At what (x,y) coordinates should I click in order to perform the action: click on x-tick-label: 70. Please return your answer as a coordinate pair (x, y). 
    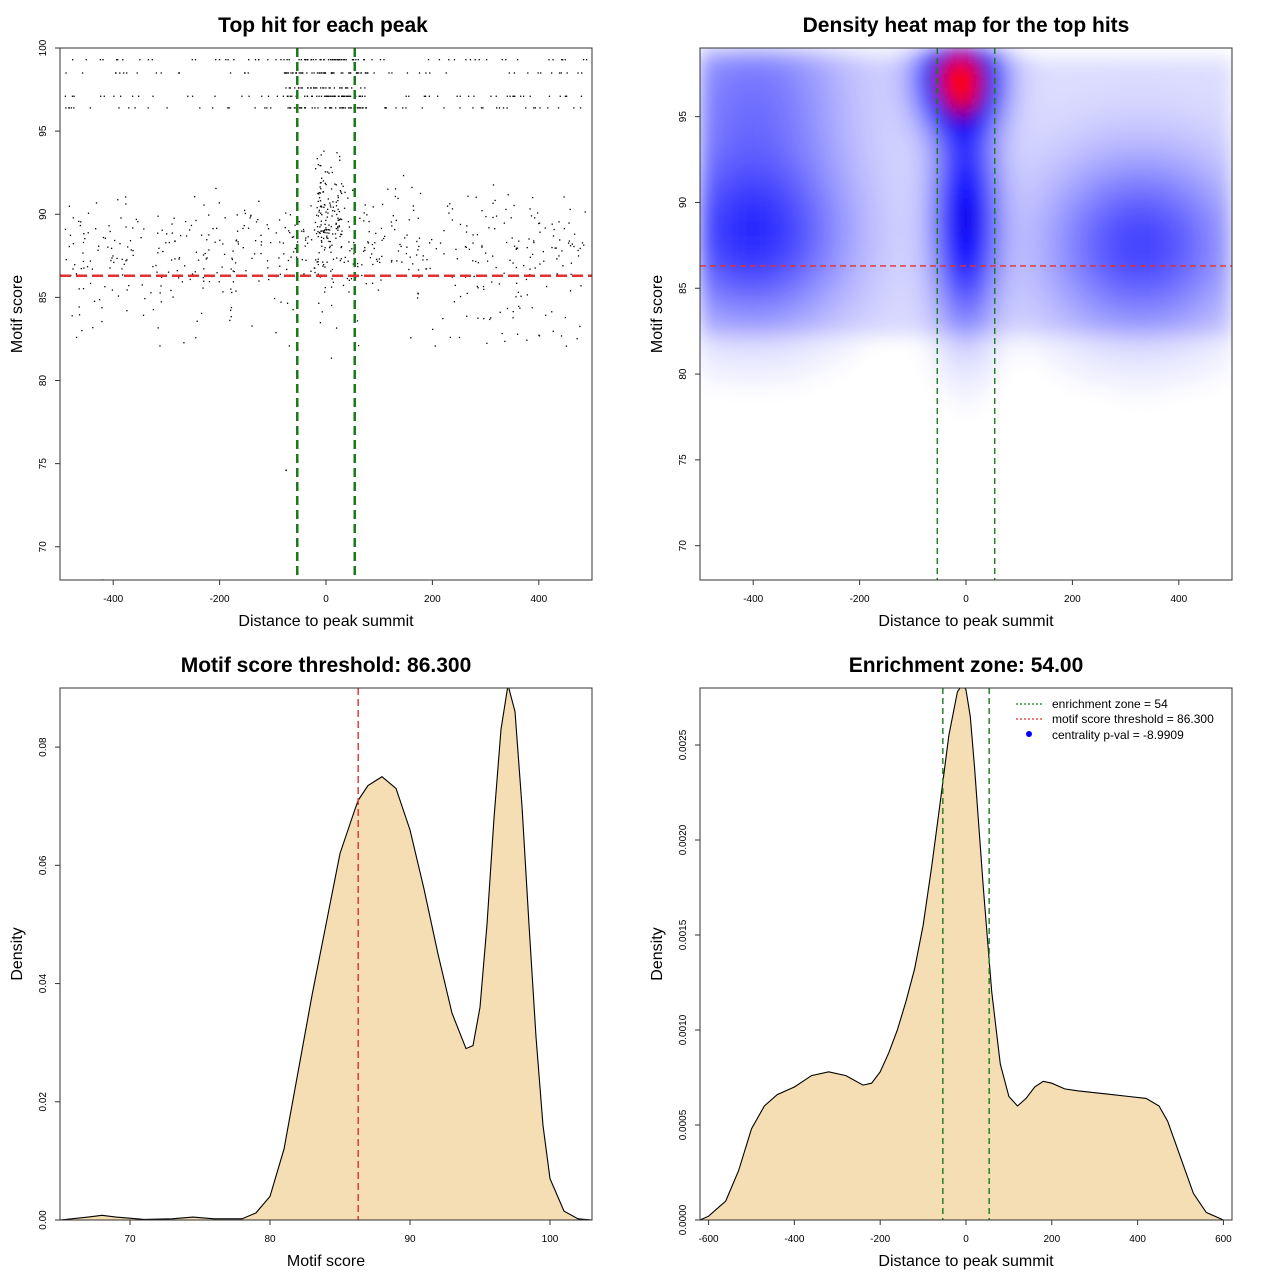
    Looking at the image, I should click on (130, 1239).